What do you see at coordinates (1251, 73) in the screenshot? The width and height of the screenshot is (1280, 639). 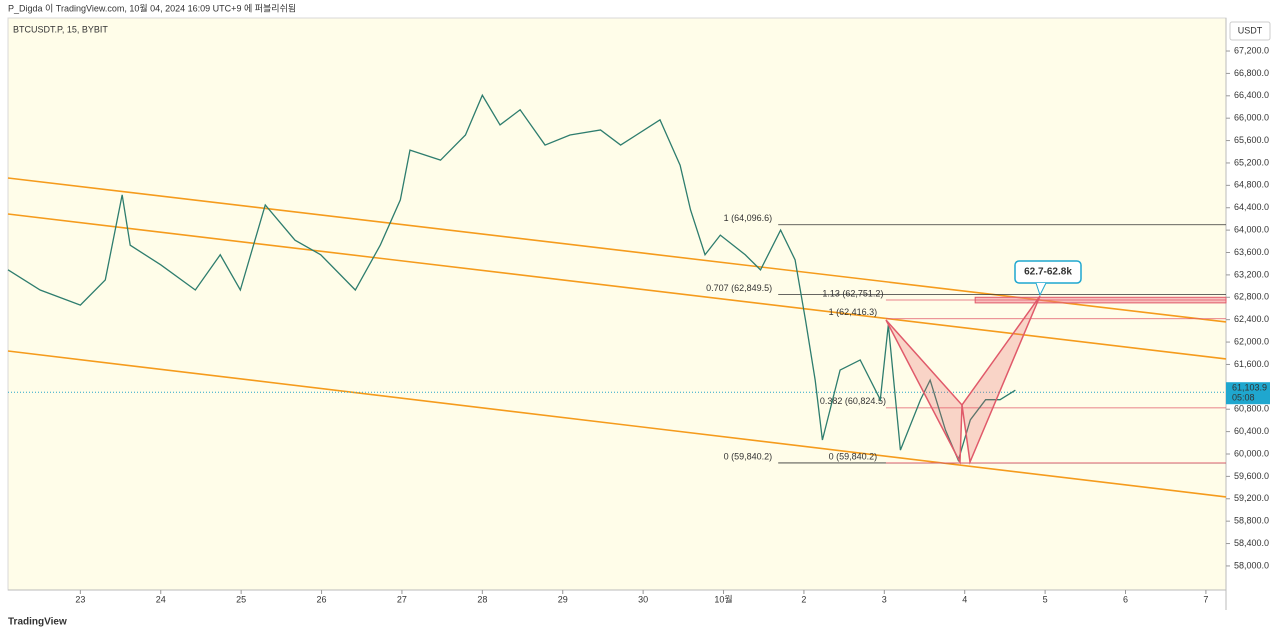 I see `y-tick-label: 66,800.0` at bounding box center [1251, 73].